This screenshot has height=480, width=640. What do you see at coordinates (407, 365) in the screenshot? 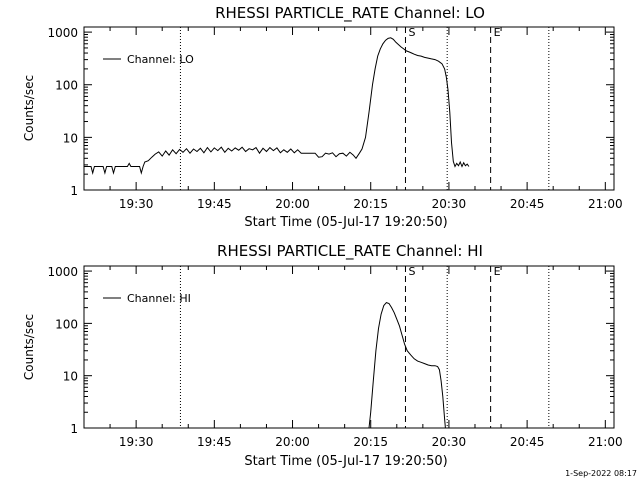
I see `series-line` at bounding box center [407, 365].